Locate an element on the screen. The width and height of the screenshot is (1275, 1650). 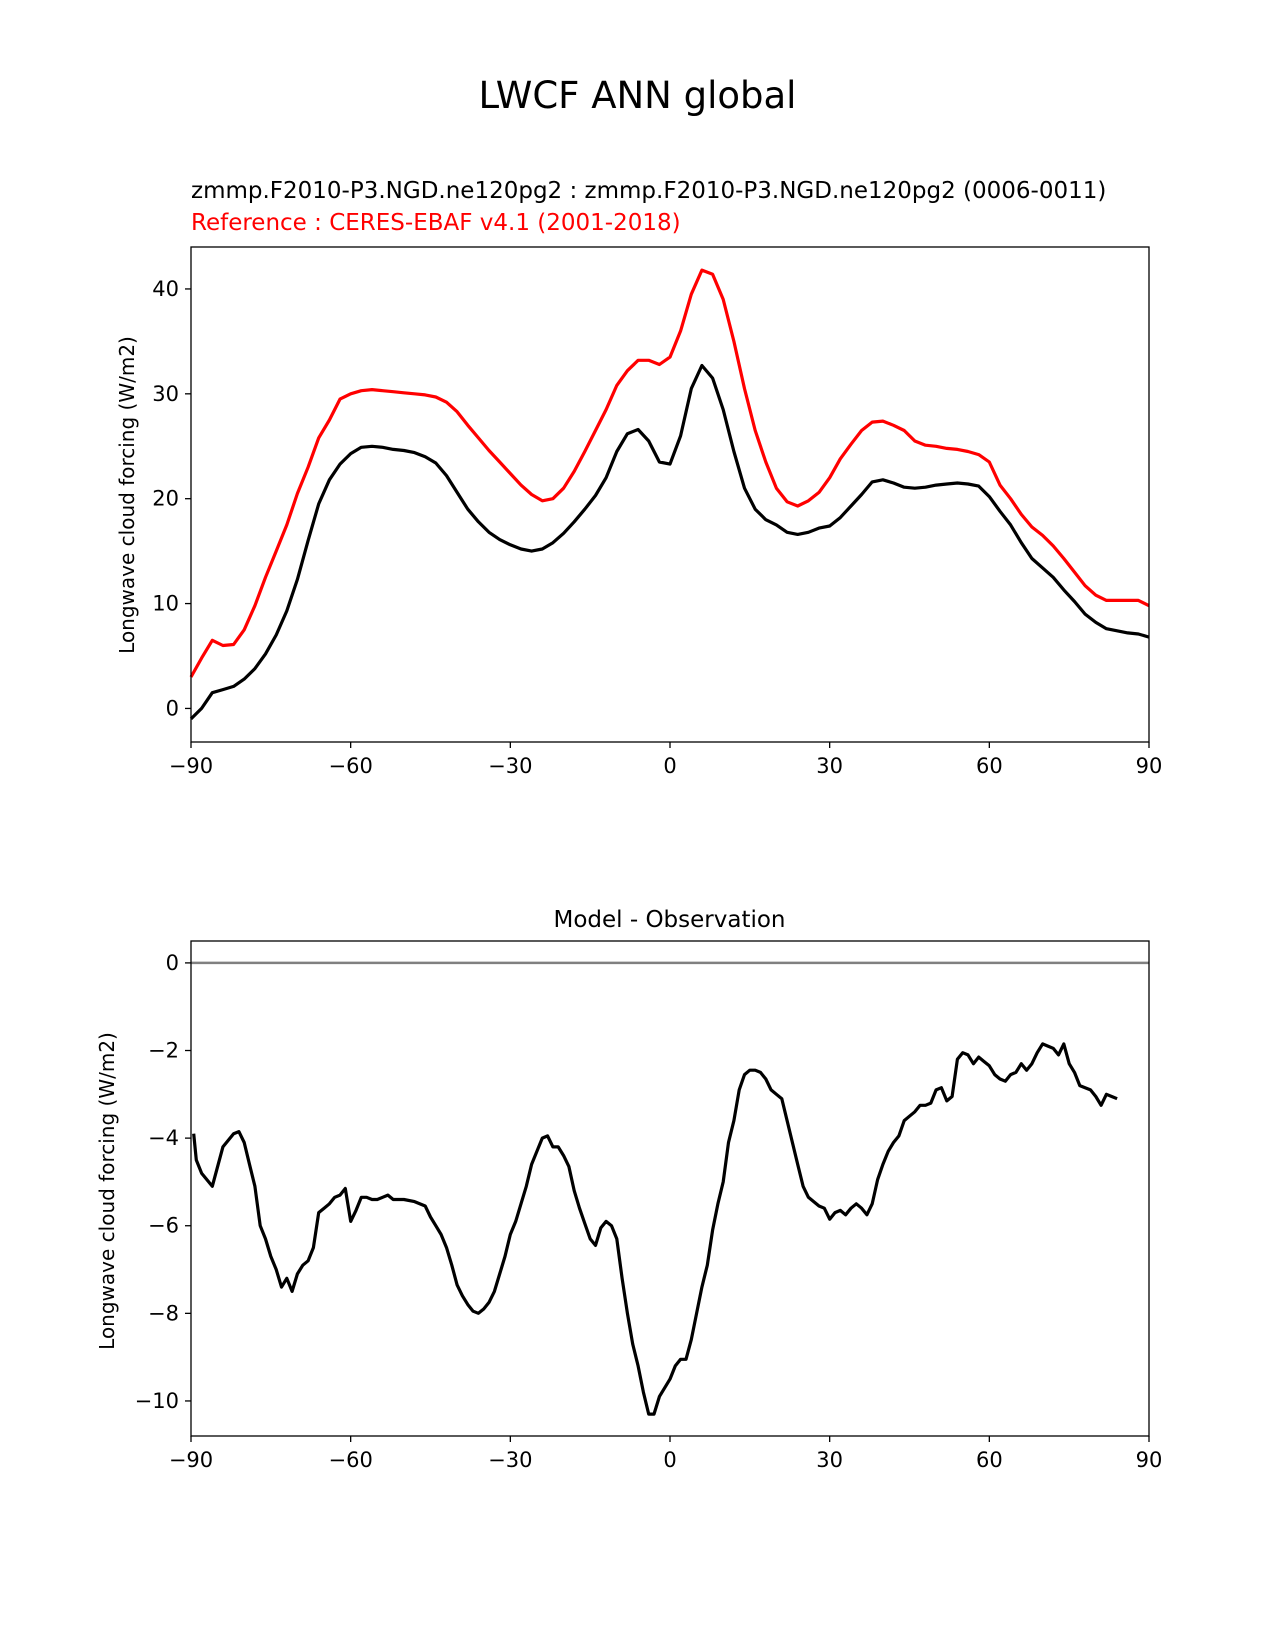
p1-x-tick-label: 0 is located at coordinates (669, 1460).